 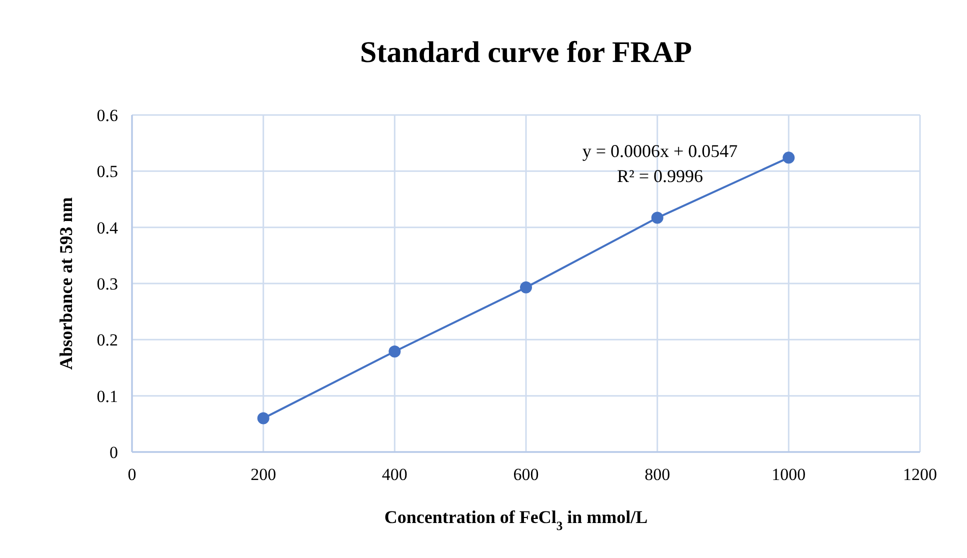 I want to click on y-tick-label: 0.5, so click(x=107, y=172).